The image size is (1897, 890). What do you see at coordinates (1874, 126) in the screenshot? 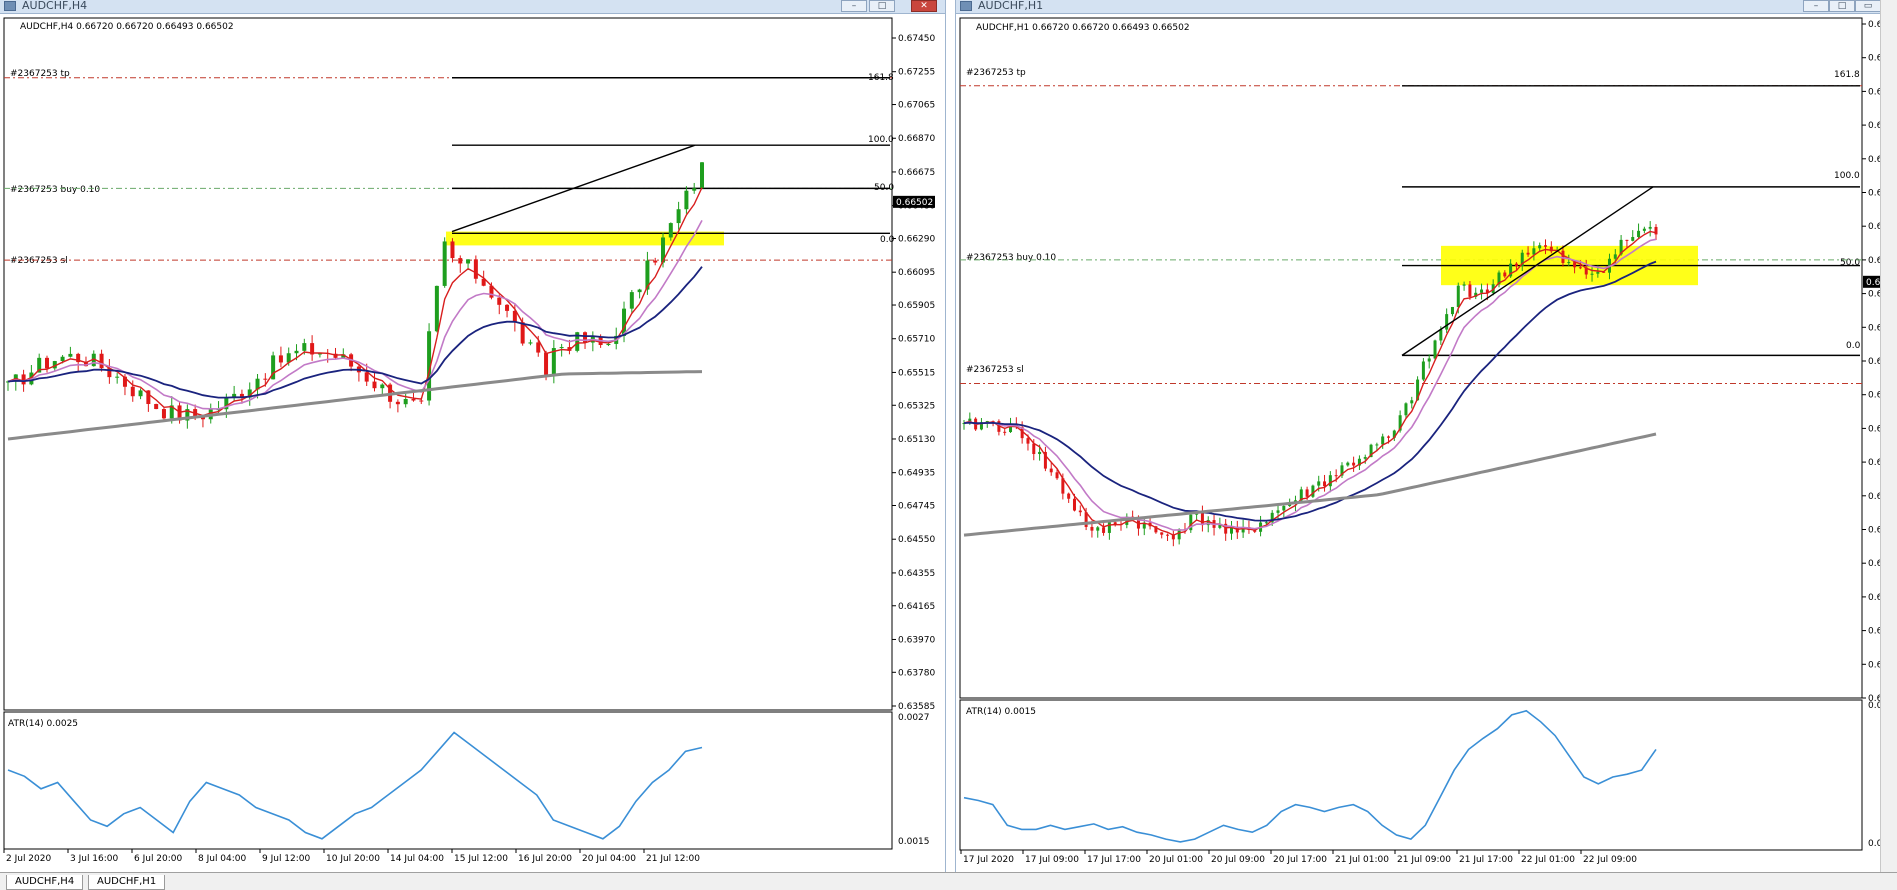
I see `price-axis-label: 0.67060` at bounding box center [1874, 126].